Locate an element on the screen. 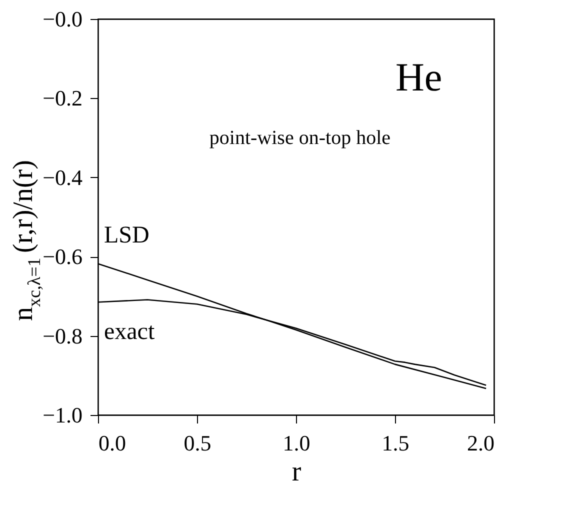 Image resolution: width=584 pixels, height=508 pixels. y-tick-label: −0.8 is located at coordinates (62, 335).